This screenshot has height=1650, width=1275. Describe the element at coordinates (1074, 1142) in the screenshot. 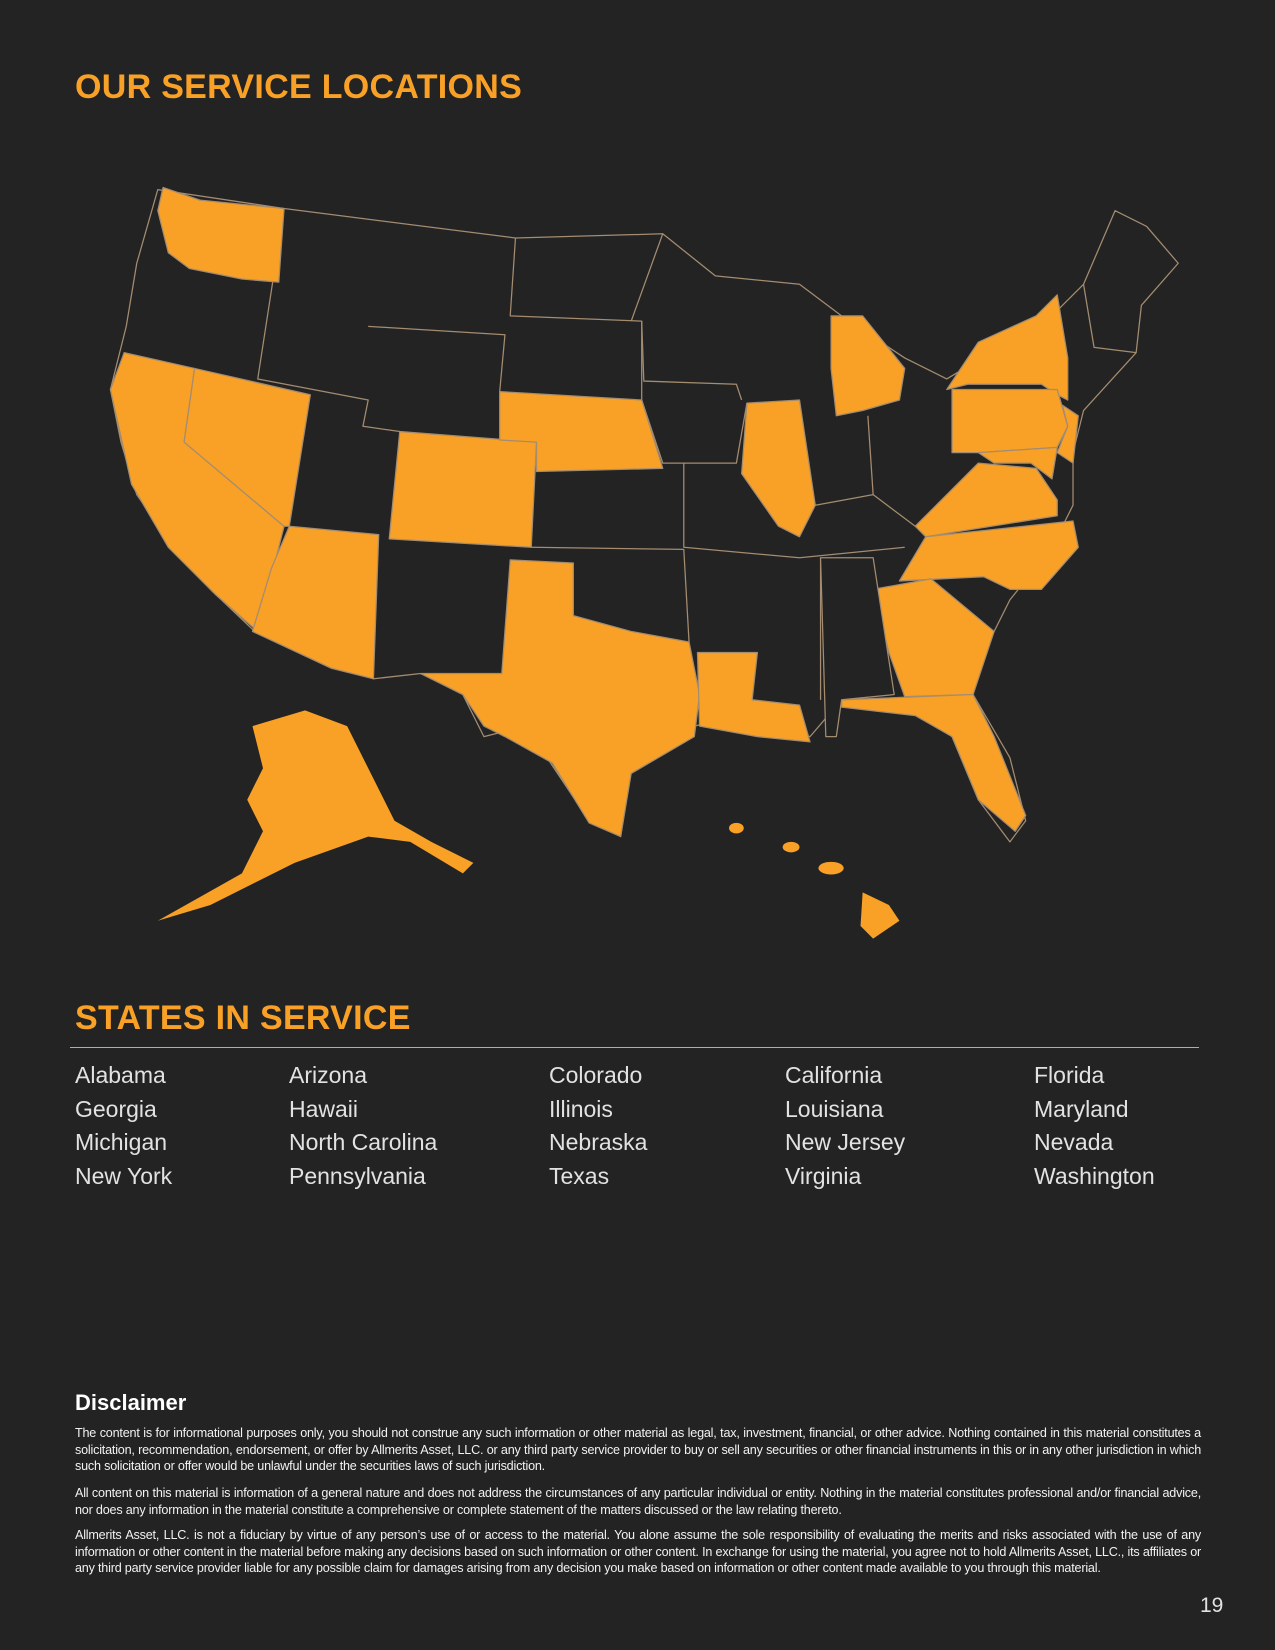

I see `state-name: Nevada` at that location.